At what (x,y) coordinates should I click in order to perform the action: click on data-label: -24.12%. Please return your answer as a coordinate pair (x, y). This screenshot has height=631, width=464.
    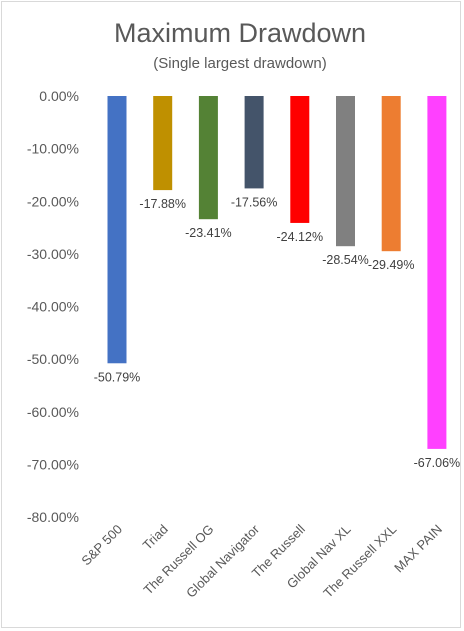
    Looking at the image, I should click on (300, 237).